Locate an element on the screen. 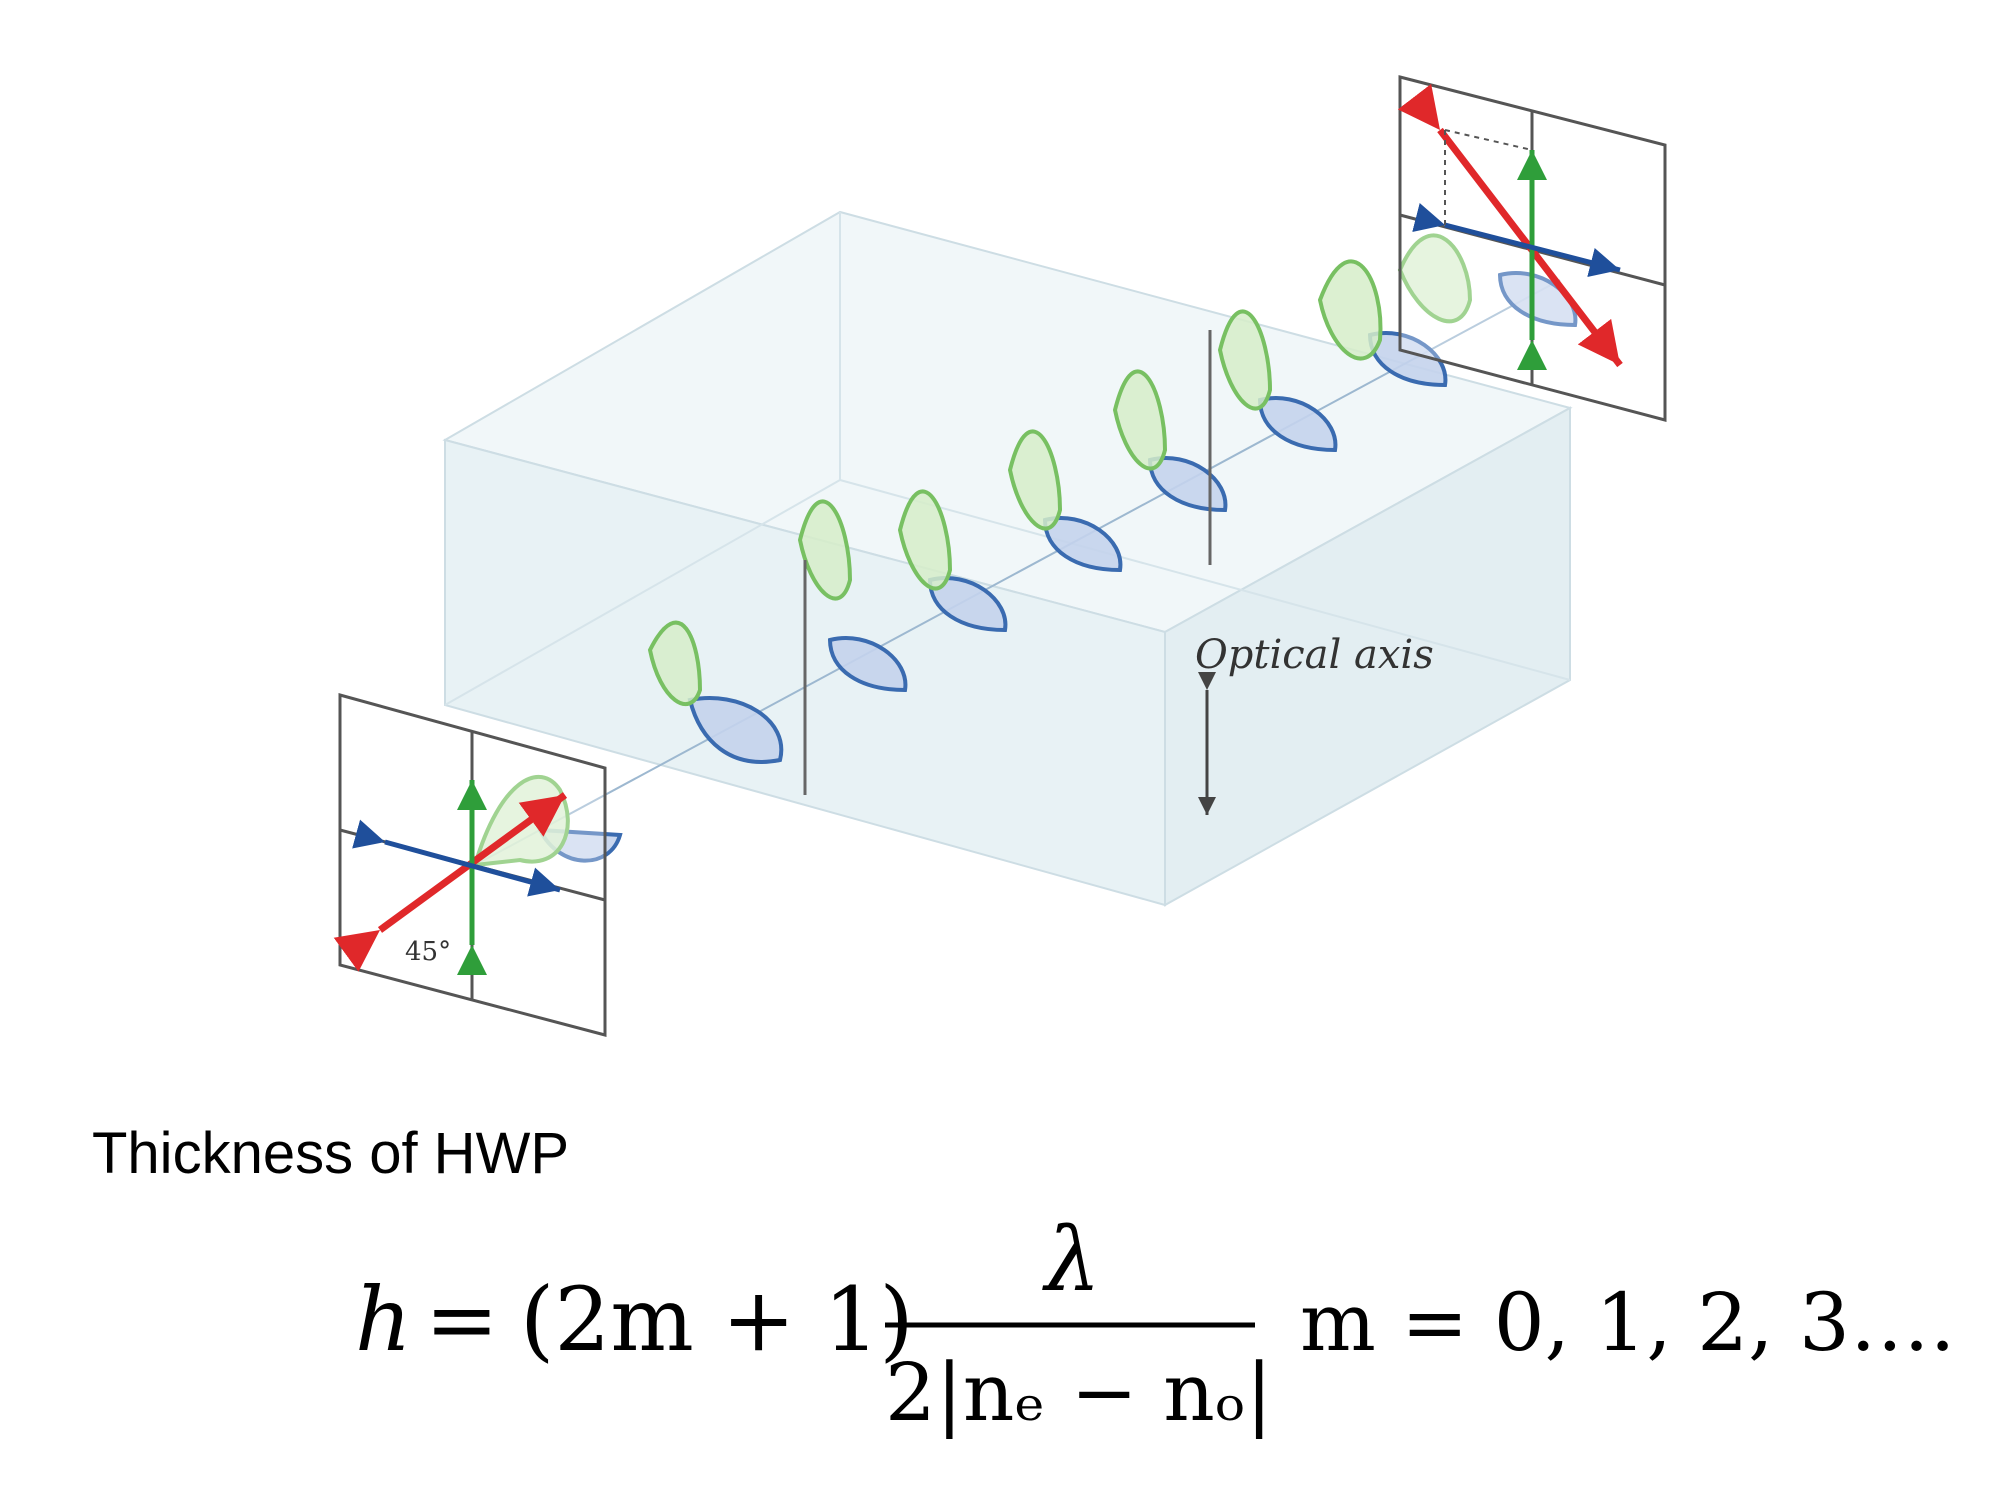 The height and width of the screenshot is (1500, 2000). equation-factor: (2m + 1) is located at coordinates (717, 1319).